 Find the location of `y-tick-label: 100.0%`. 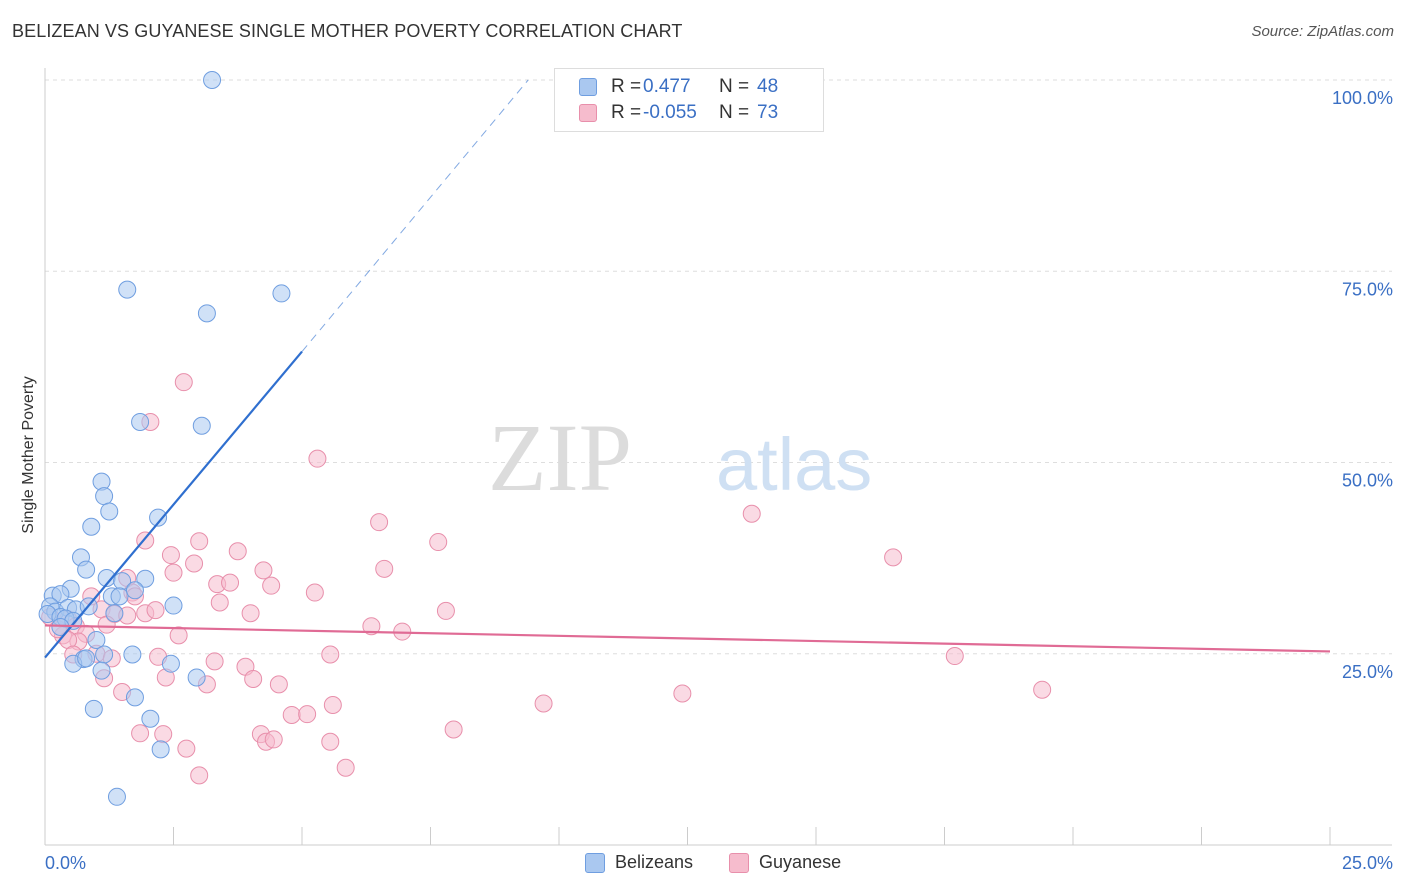

y-tick-label: 100.0% is located at coordinates (1362, 98).